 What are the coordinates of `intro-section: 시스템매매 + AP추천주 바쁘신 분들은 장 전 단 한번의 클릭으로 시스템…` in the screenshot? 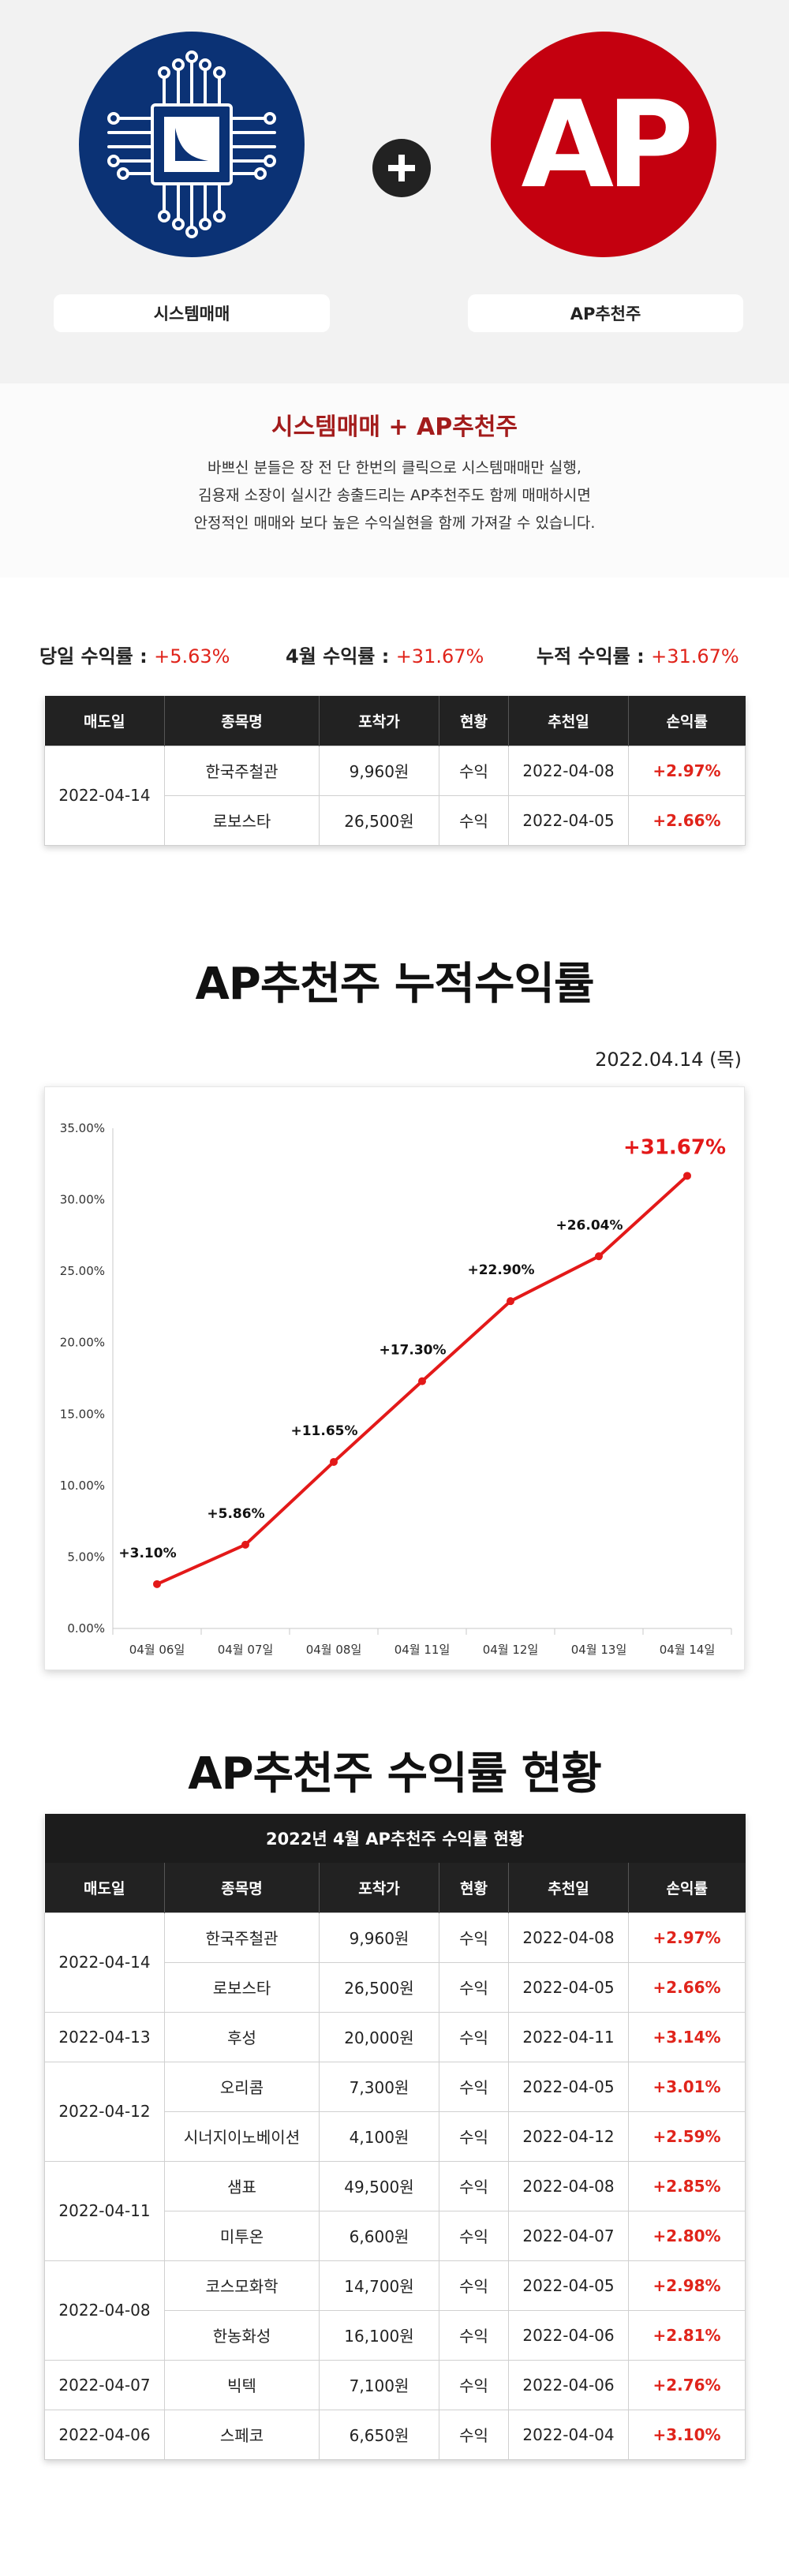 It's located at (395, 481).